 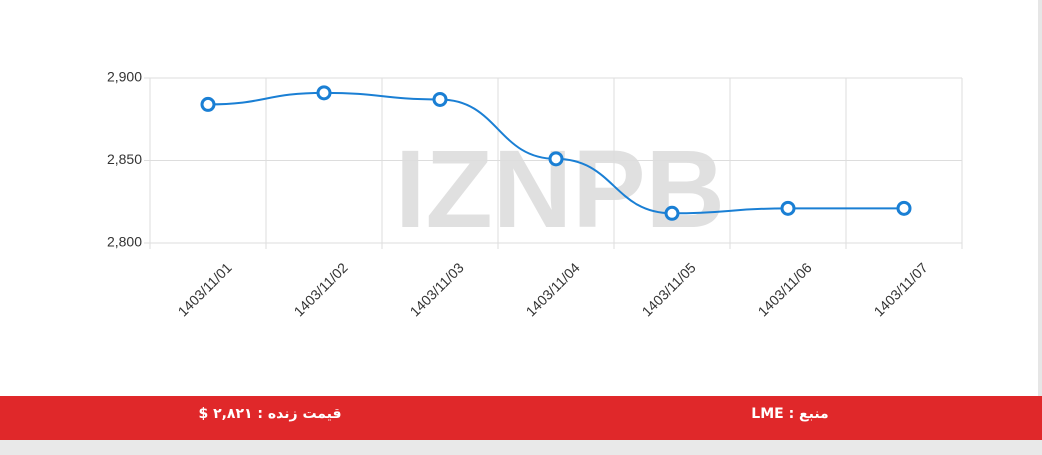 I want to click on source: منبع : LME, so click(x=789, y=414).